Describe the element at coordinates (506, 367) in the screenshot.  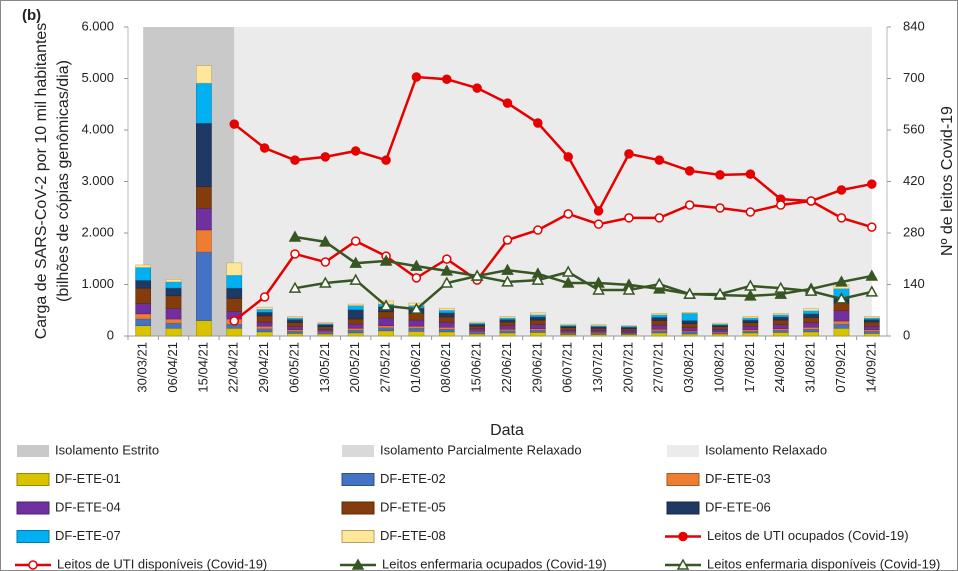
I see `x-tick-label: 22/06/21` at that location.